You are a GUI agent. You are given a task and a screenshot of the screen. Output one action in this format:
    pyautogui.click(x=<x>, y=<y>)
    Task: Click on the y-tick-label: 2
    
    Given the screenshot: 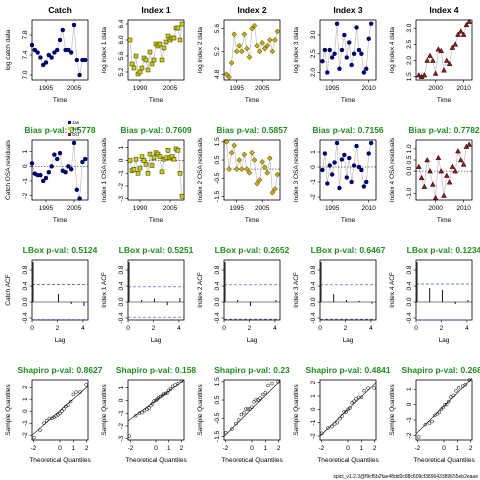 What is the action you would take?
    pyautogui.click(x=25, y=387)
    